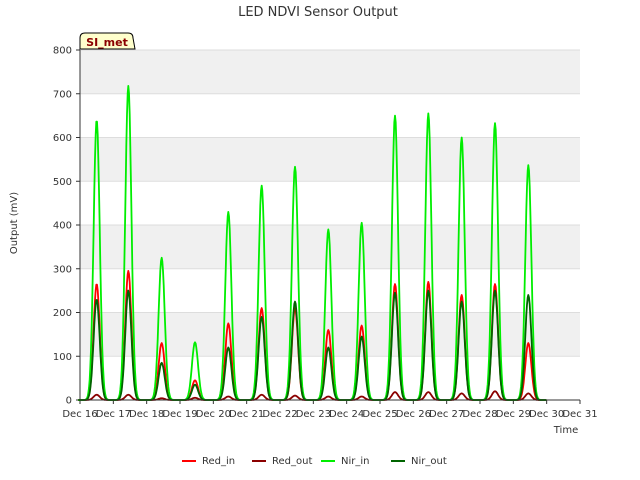 Image resolution: width=640 pixels, height=480 pixels. Describe the element at coordinates (292, 461) in the screenshot. I see `legend-label: Red_out` at that location.